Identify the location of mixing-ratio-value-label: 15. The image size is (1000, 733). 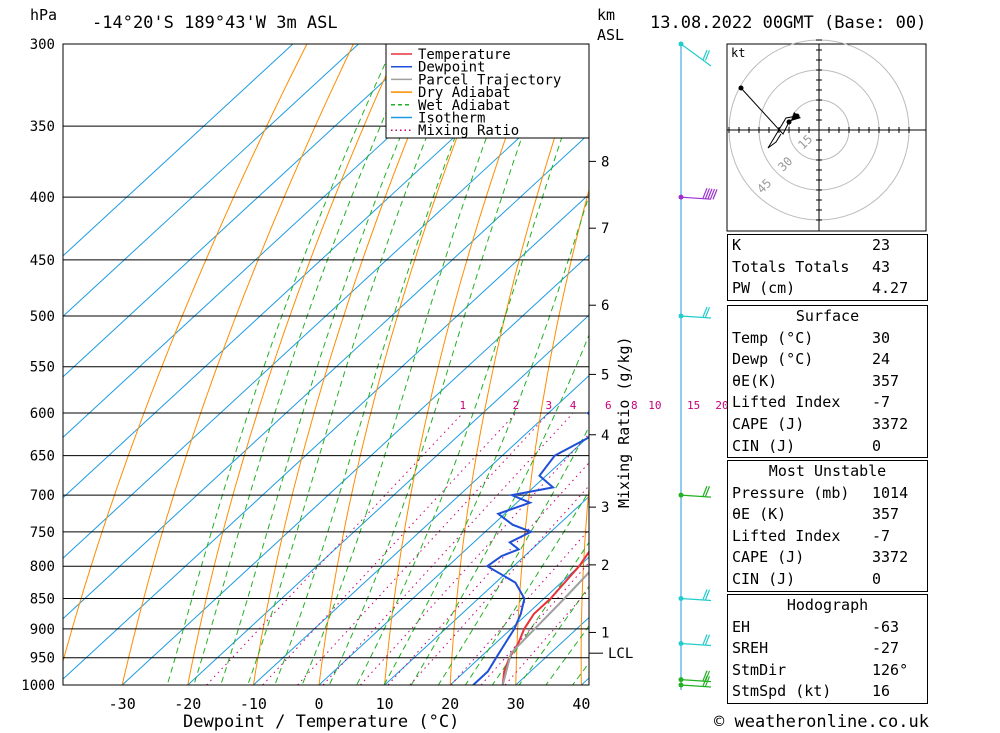
(693, 405).